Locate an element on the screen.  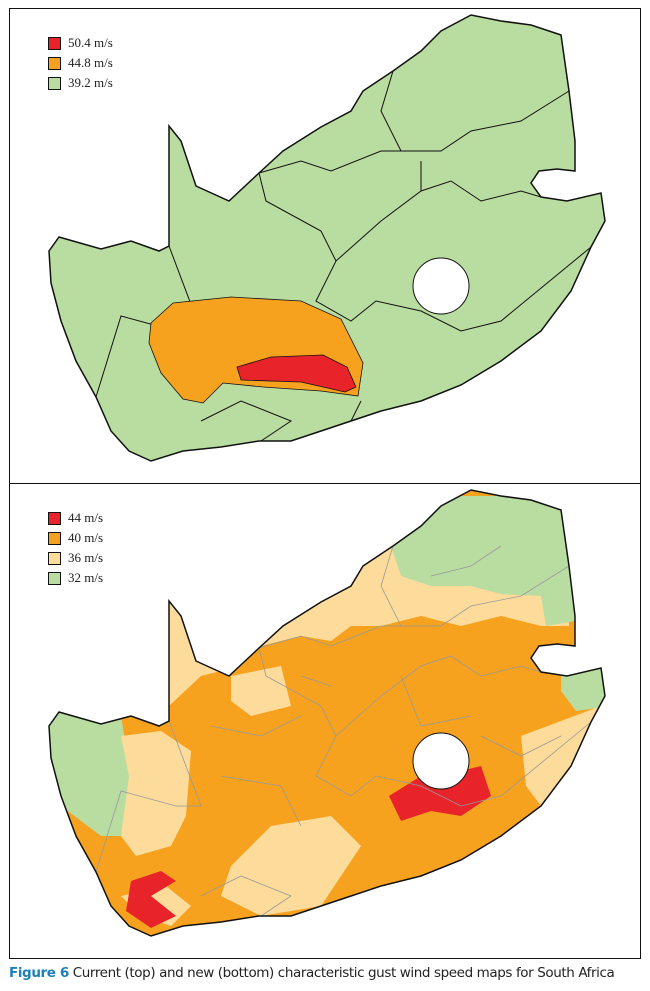
legend-item: 50.4 m/s is located at coordinates (80, 43).